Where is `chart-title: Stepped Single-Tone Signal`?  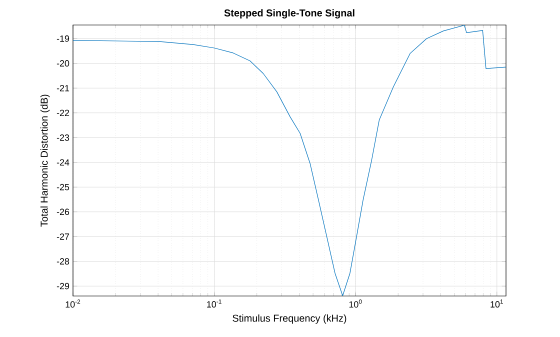 chart-title: Stepped Single-Tone Signal is located at coordinates (289, 13).